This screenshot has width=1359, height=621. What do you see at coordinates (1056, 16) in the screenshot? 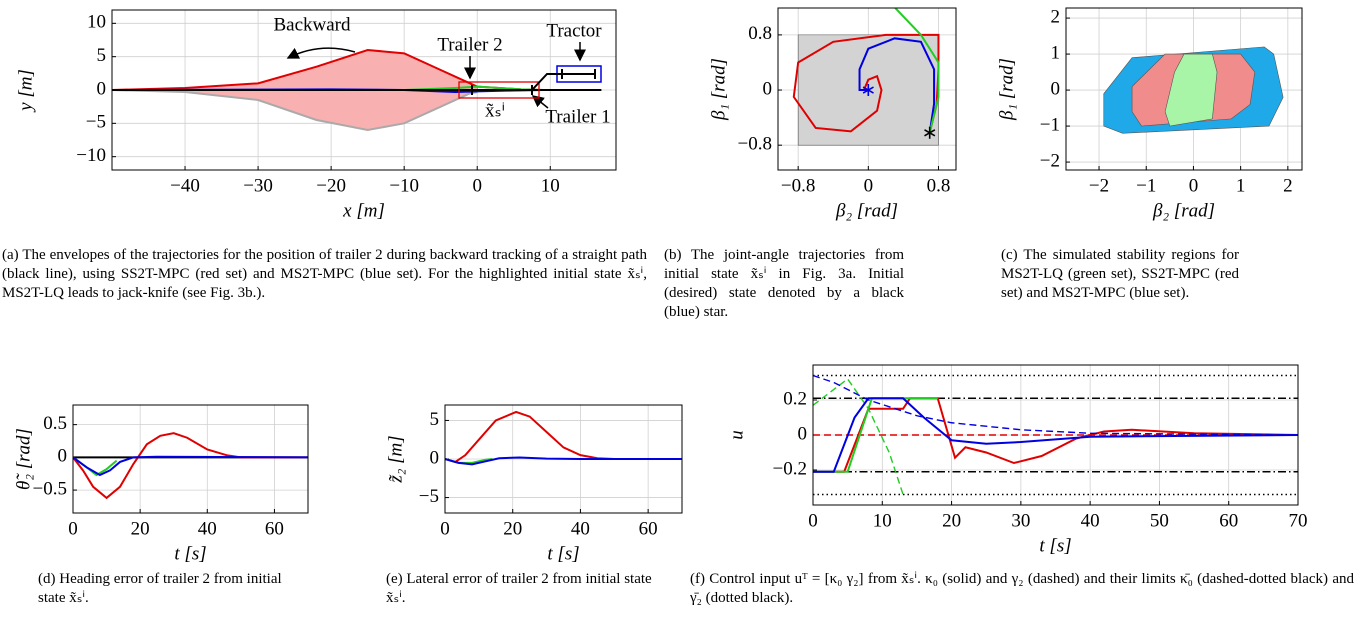
I see `y-tick-label: 2` at bounding box center [1056, 16].